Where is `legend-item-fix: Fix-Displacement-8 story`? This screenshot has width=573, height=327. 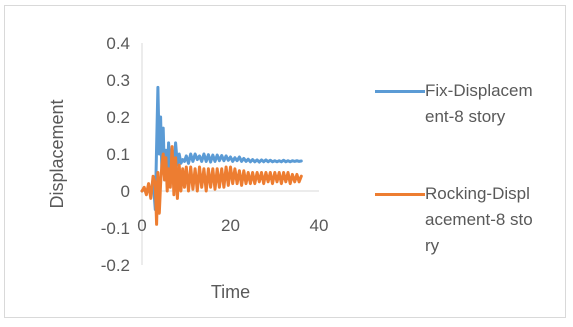 legend-item-fix: Fix-Displacement-8 story is located at coordinates (455, 104).